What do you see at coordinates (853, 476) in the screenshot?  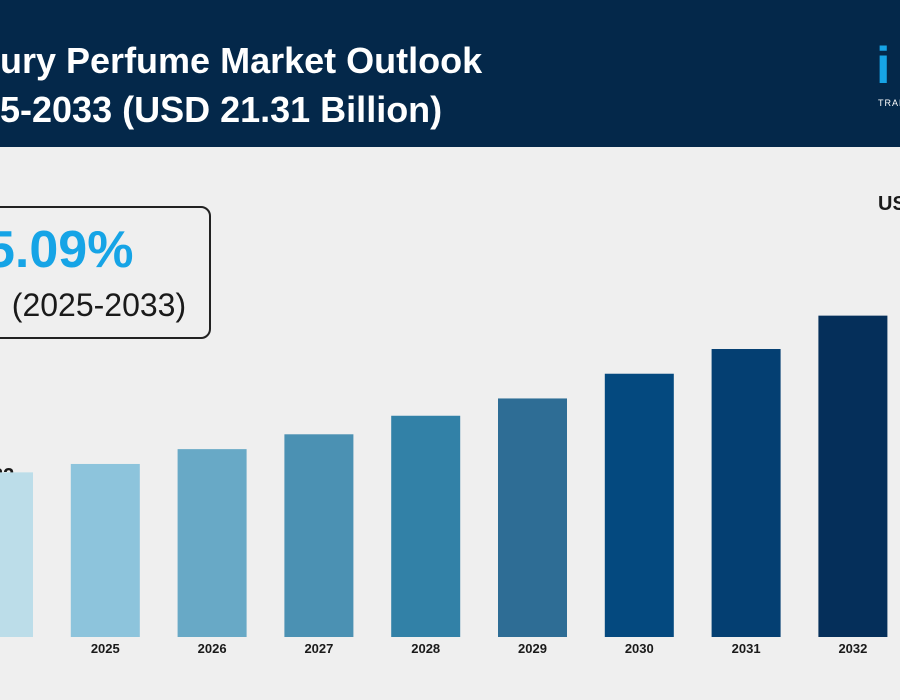 I see `bar-2032` at bounding box center [853, 476].